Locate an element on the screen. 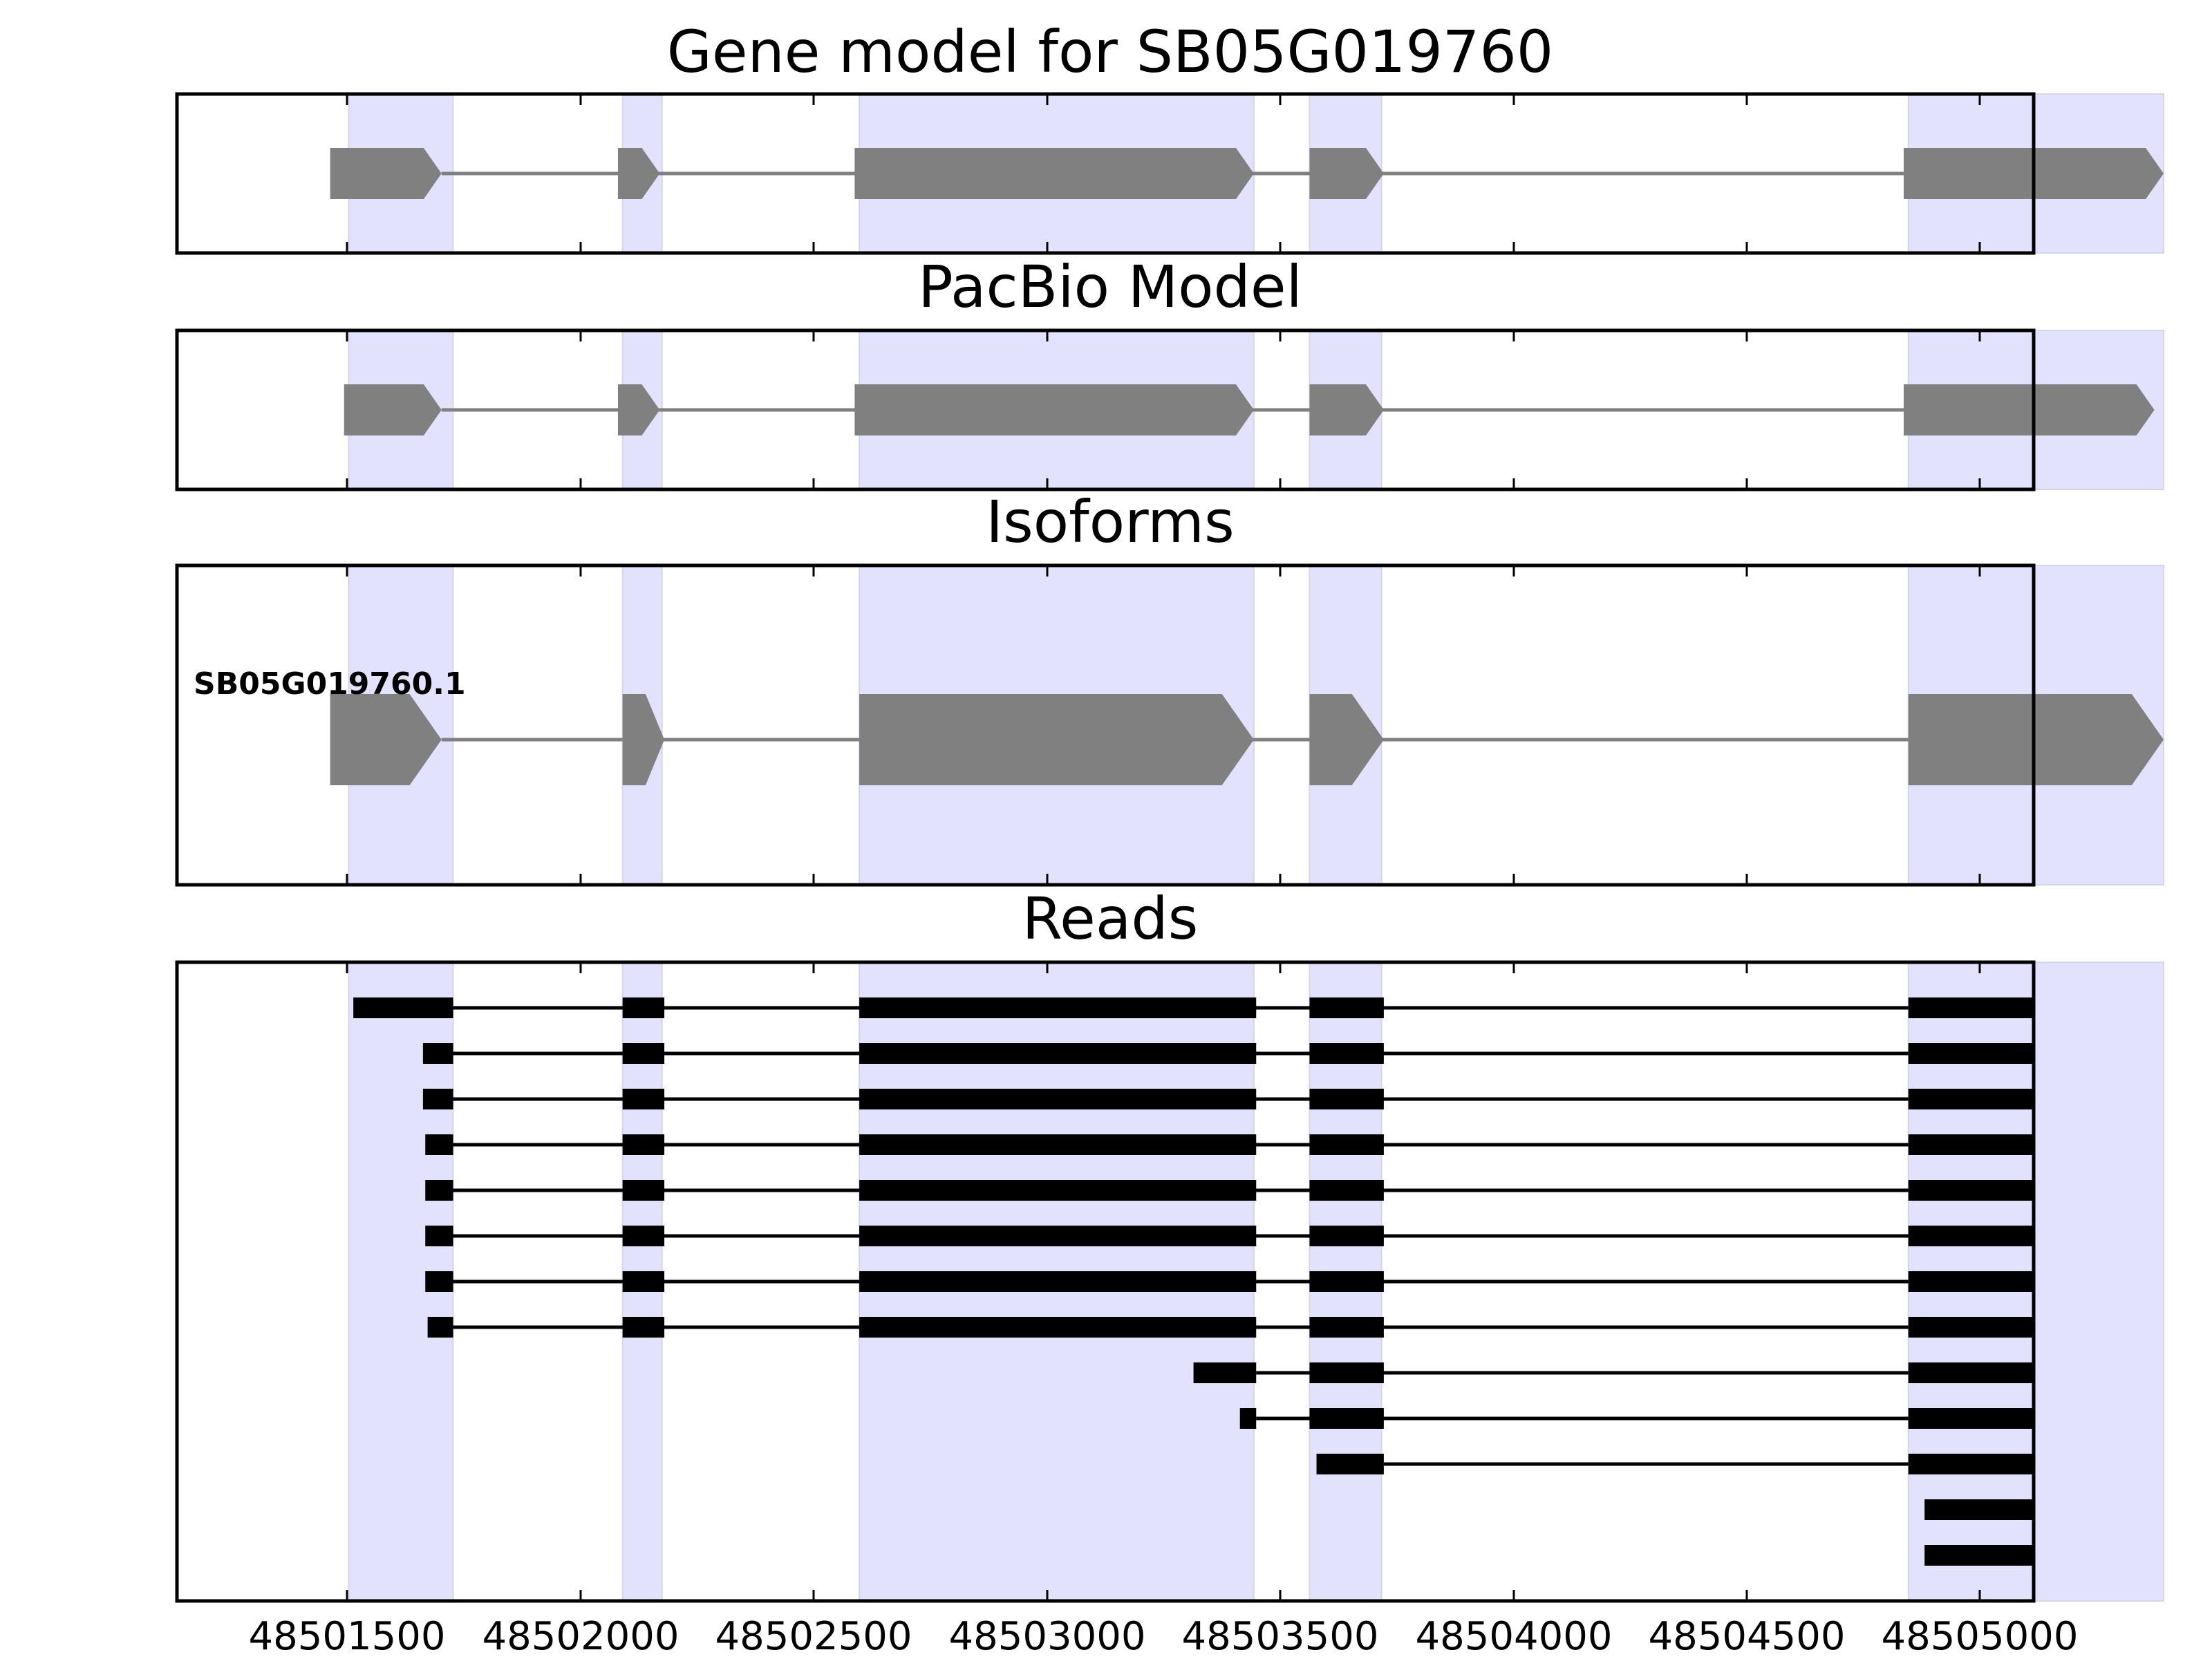 This screenshot has width=2212, height=1659. x-tick-label: 48505000 is located at coordinates (1980, 1637).